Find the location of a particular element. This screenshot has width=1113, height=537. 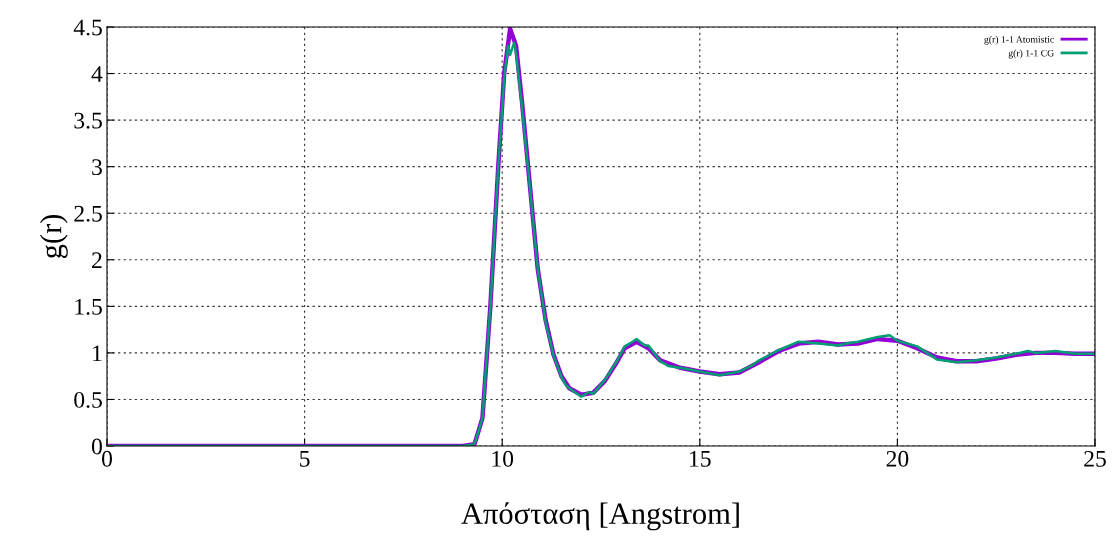

y-tick-label: 1.5 is located at coordinates (88, 306).